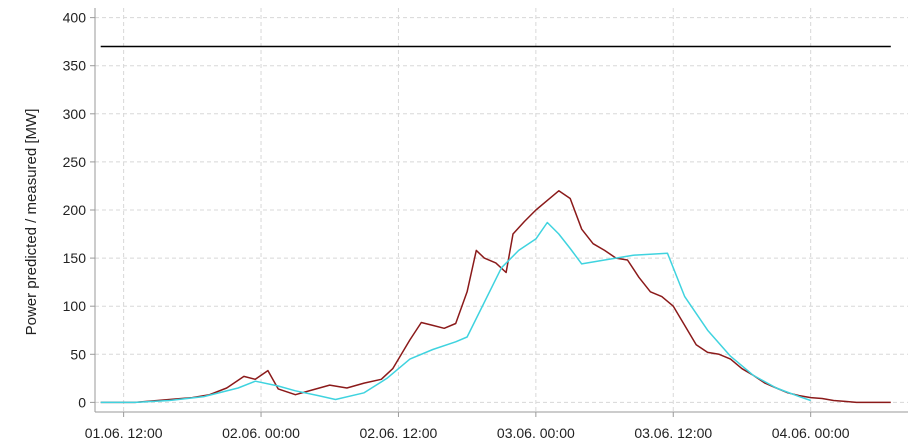 This screenshot has height=446, width=919. What do you see at coordinates (399, 433) in the screenshot?
I see `x-tick-label: 02.06. 12:00` at bounding box center [399, 433].